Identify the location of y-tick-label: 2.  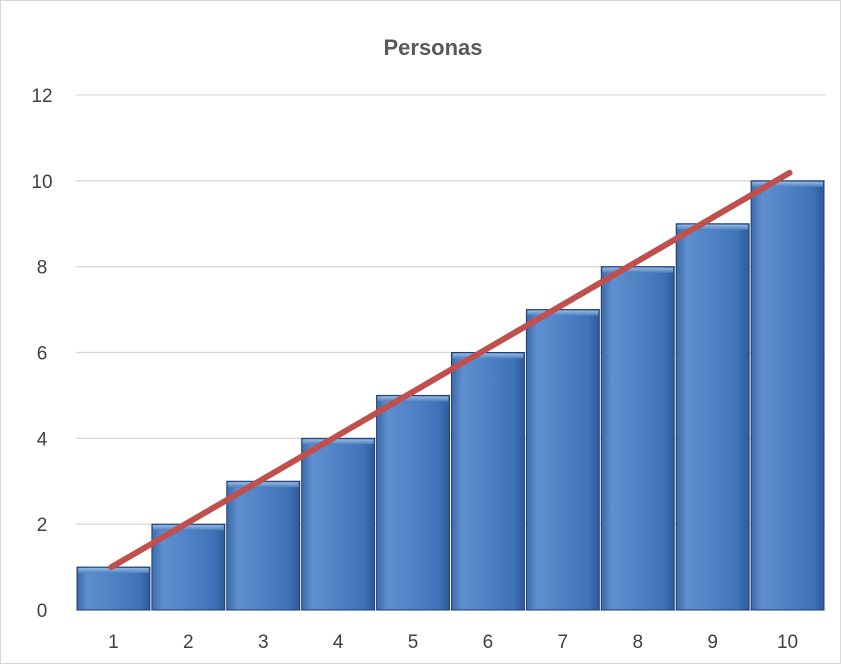
(42, 525).